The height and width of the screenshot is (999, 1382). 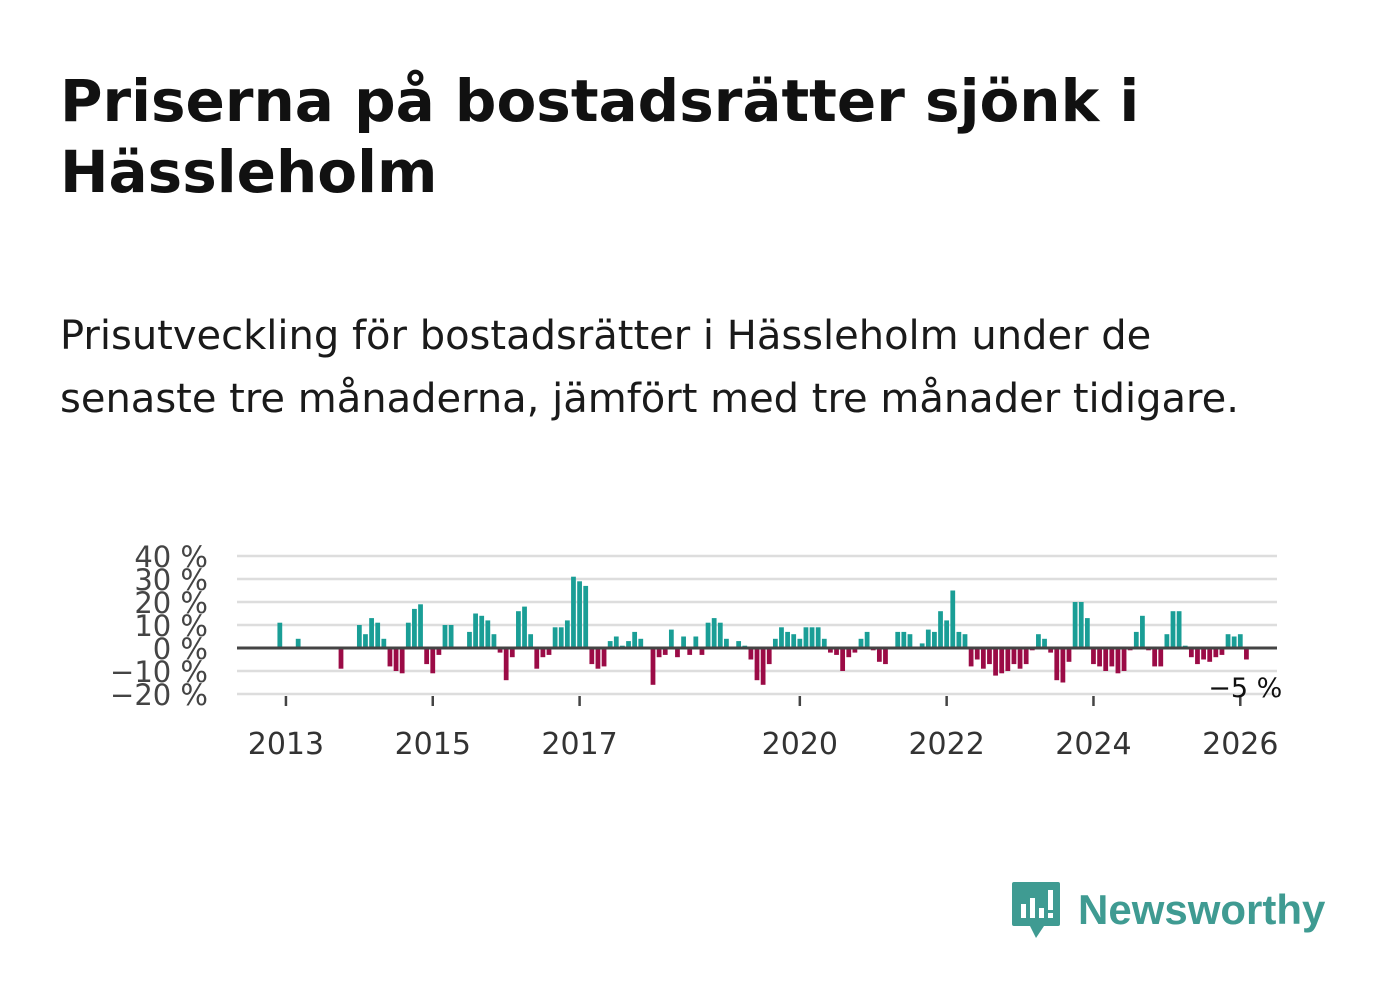 I want to click on y-tick-label: 10 %, so click(x=171, y=626).